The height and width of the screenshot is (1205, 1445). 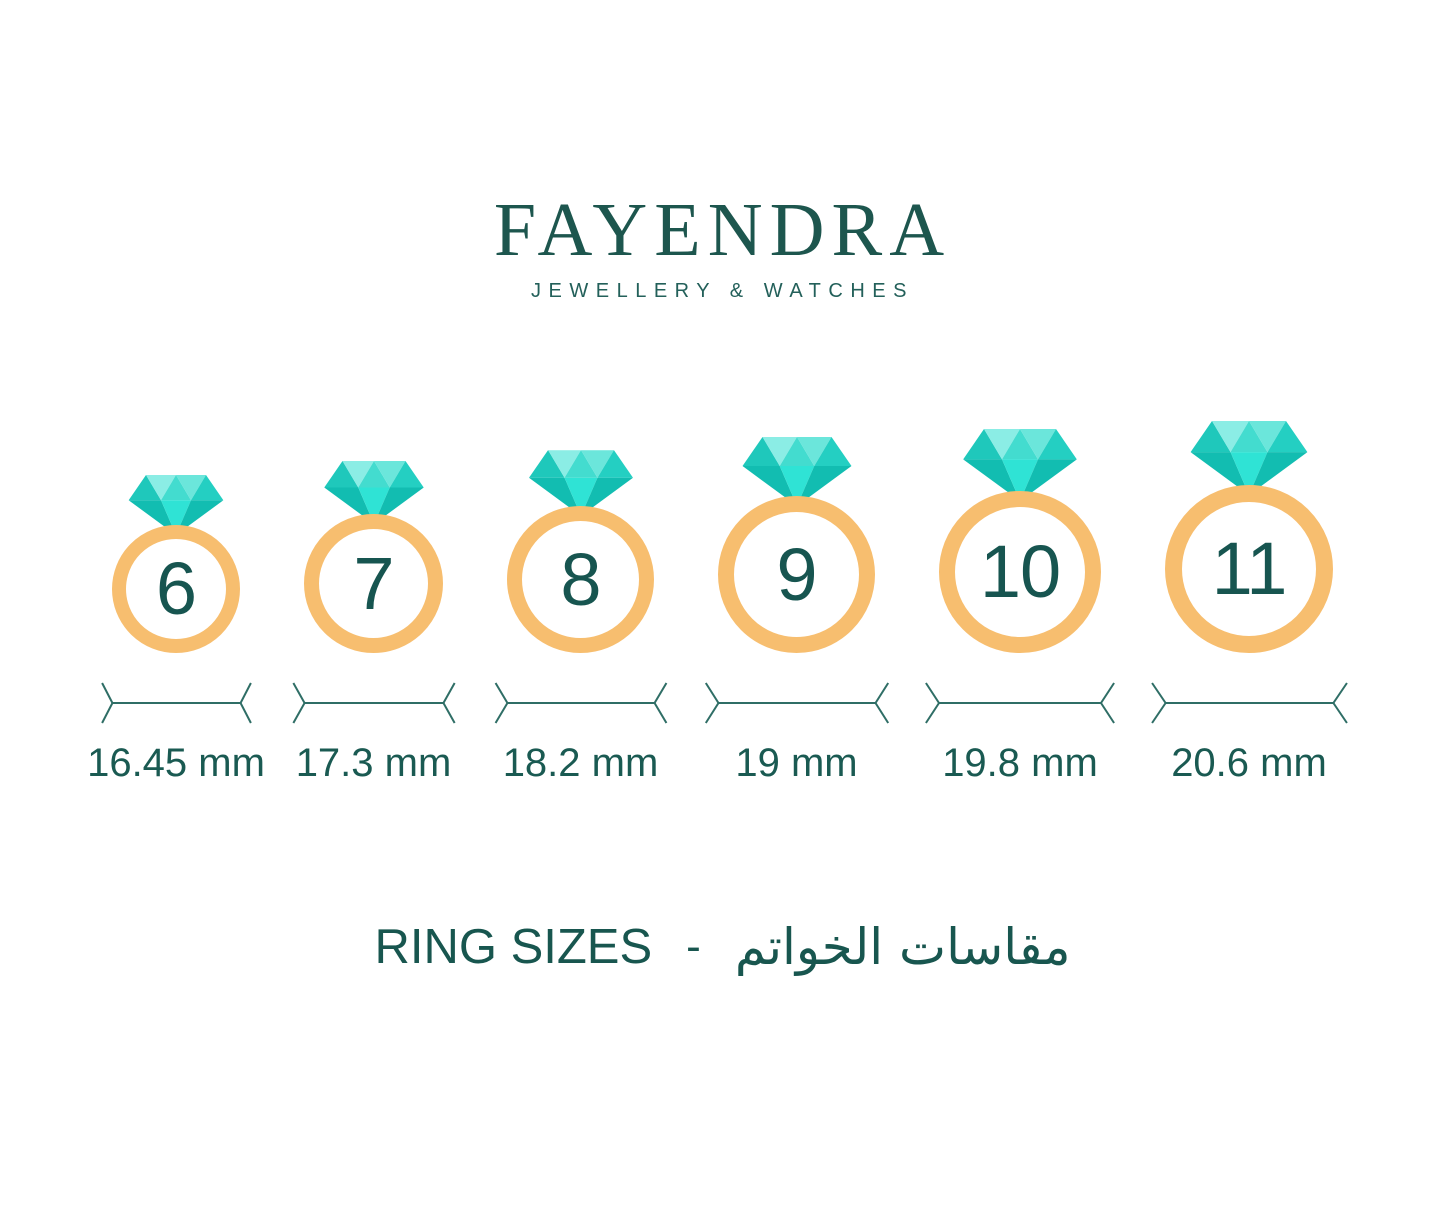 I want to click on ring-illustration: 10, so click(x=1020, y=541).